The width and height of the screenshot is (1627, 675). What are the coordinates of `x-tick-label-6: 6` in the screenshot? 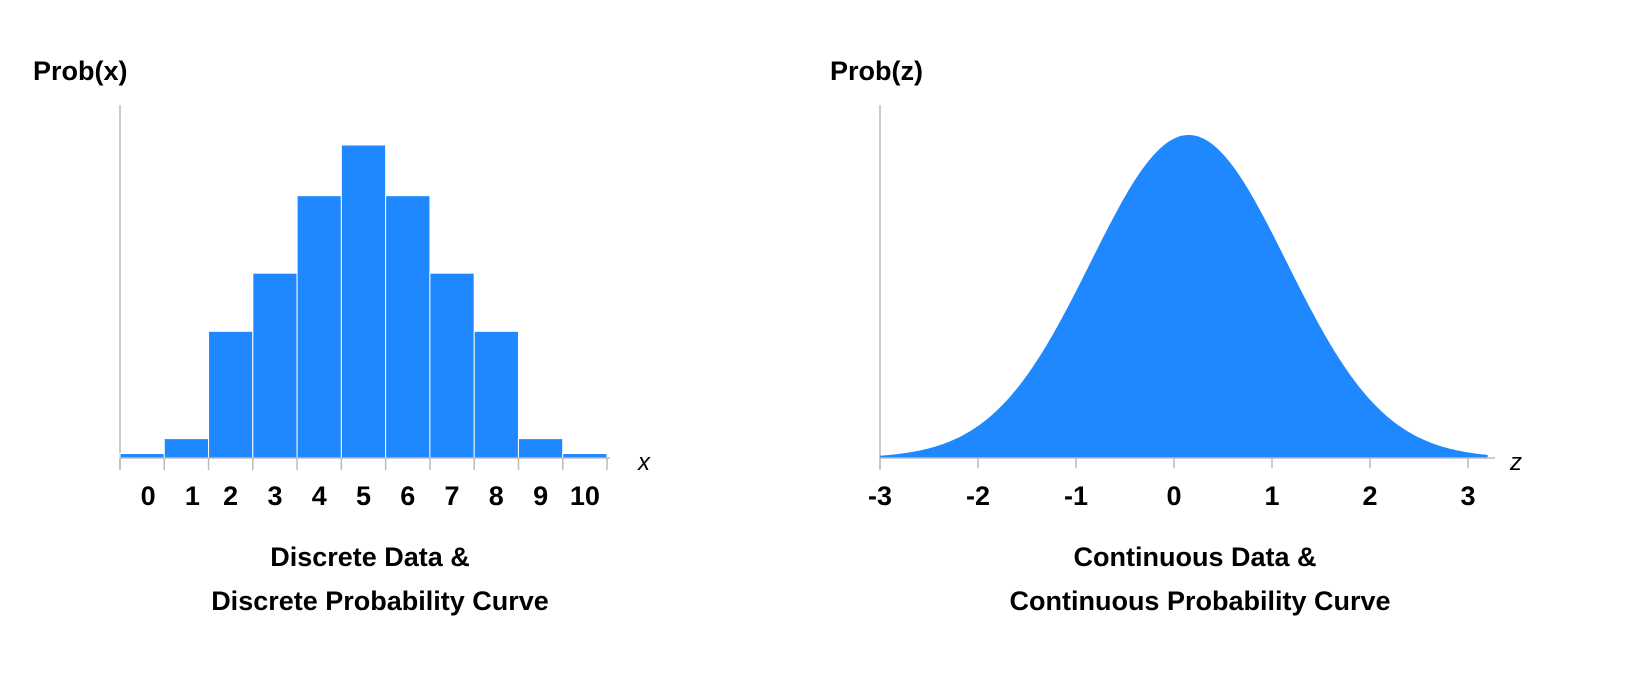 It's located at (407, 496).